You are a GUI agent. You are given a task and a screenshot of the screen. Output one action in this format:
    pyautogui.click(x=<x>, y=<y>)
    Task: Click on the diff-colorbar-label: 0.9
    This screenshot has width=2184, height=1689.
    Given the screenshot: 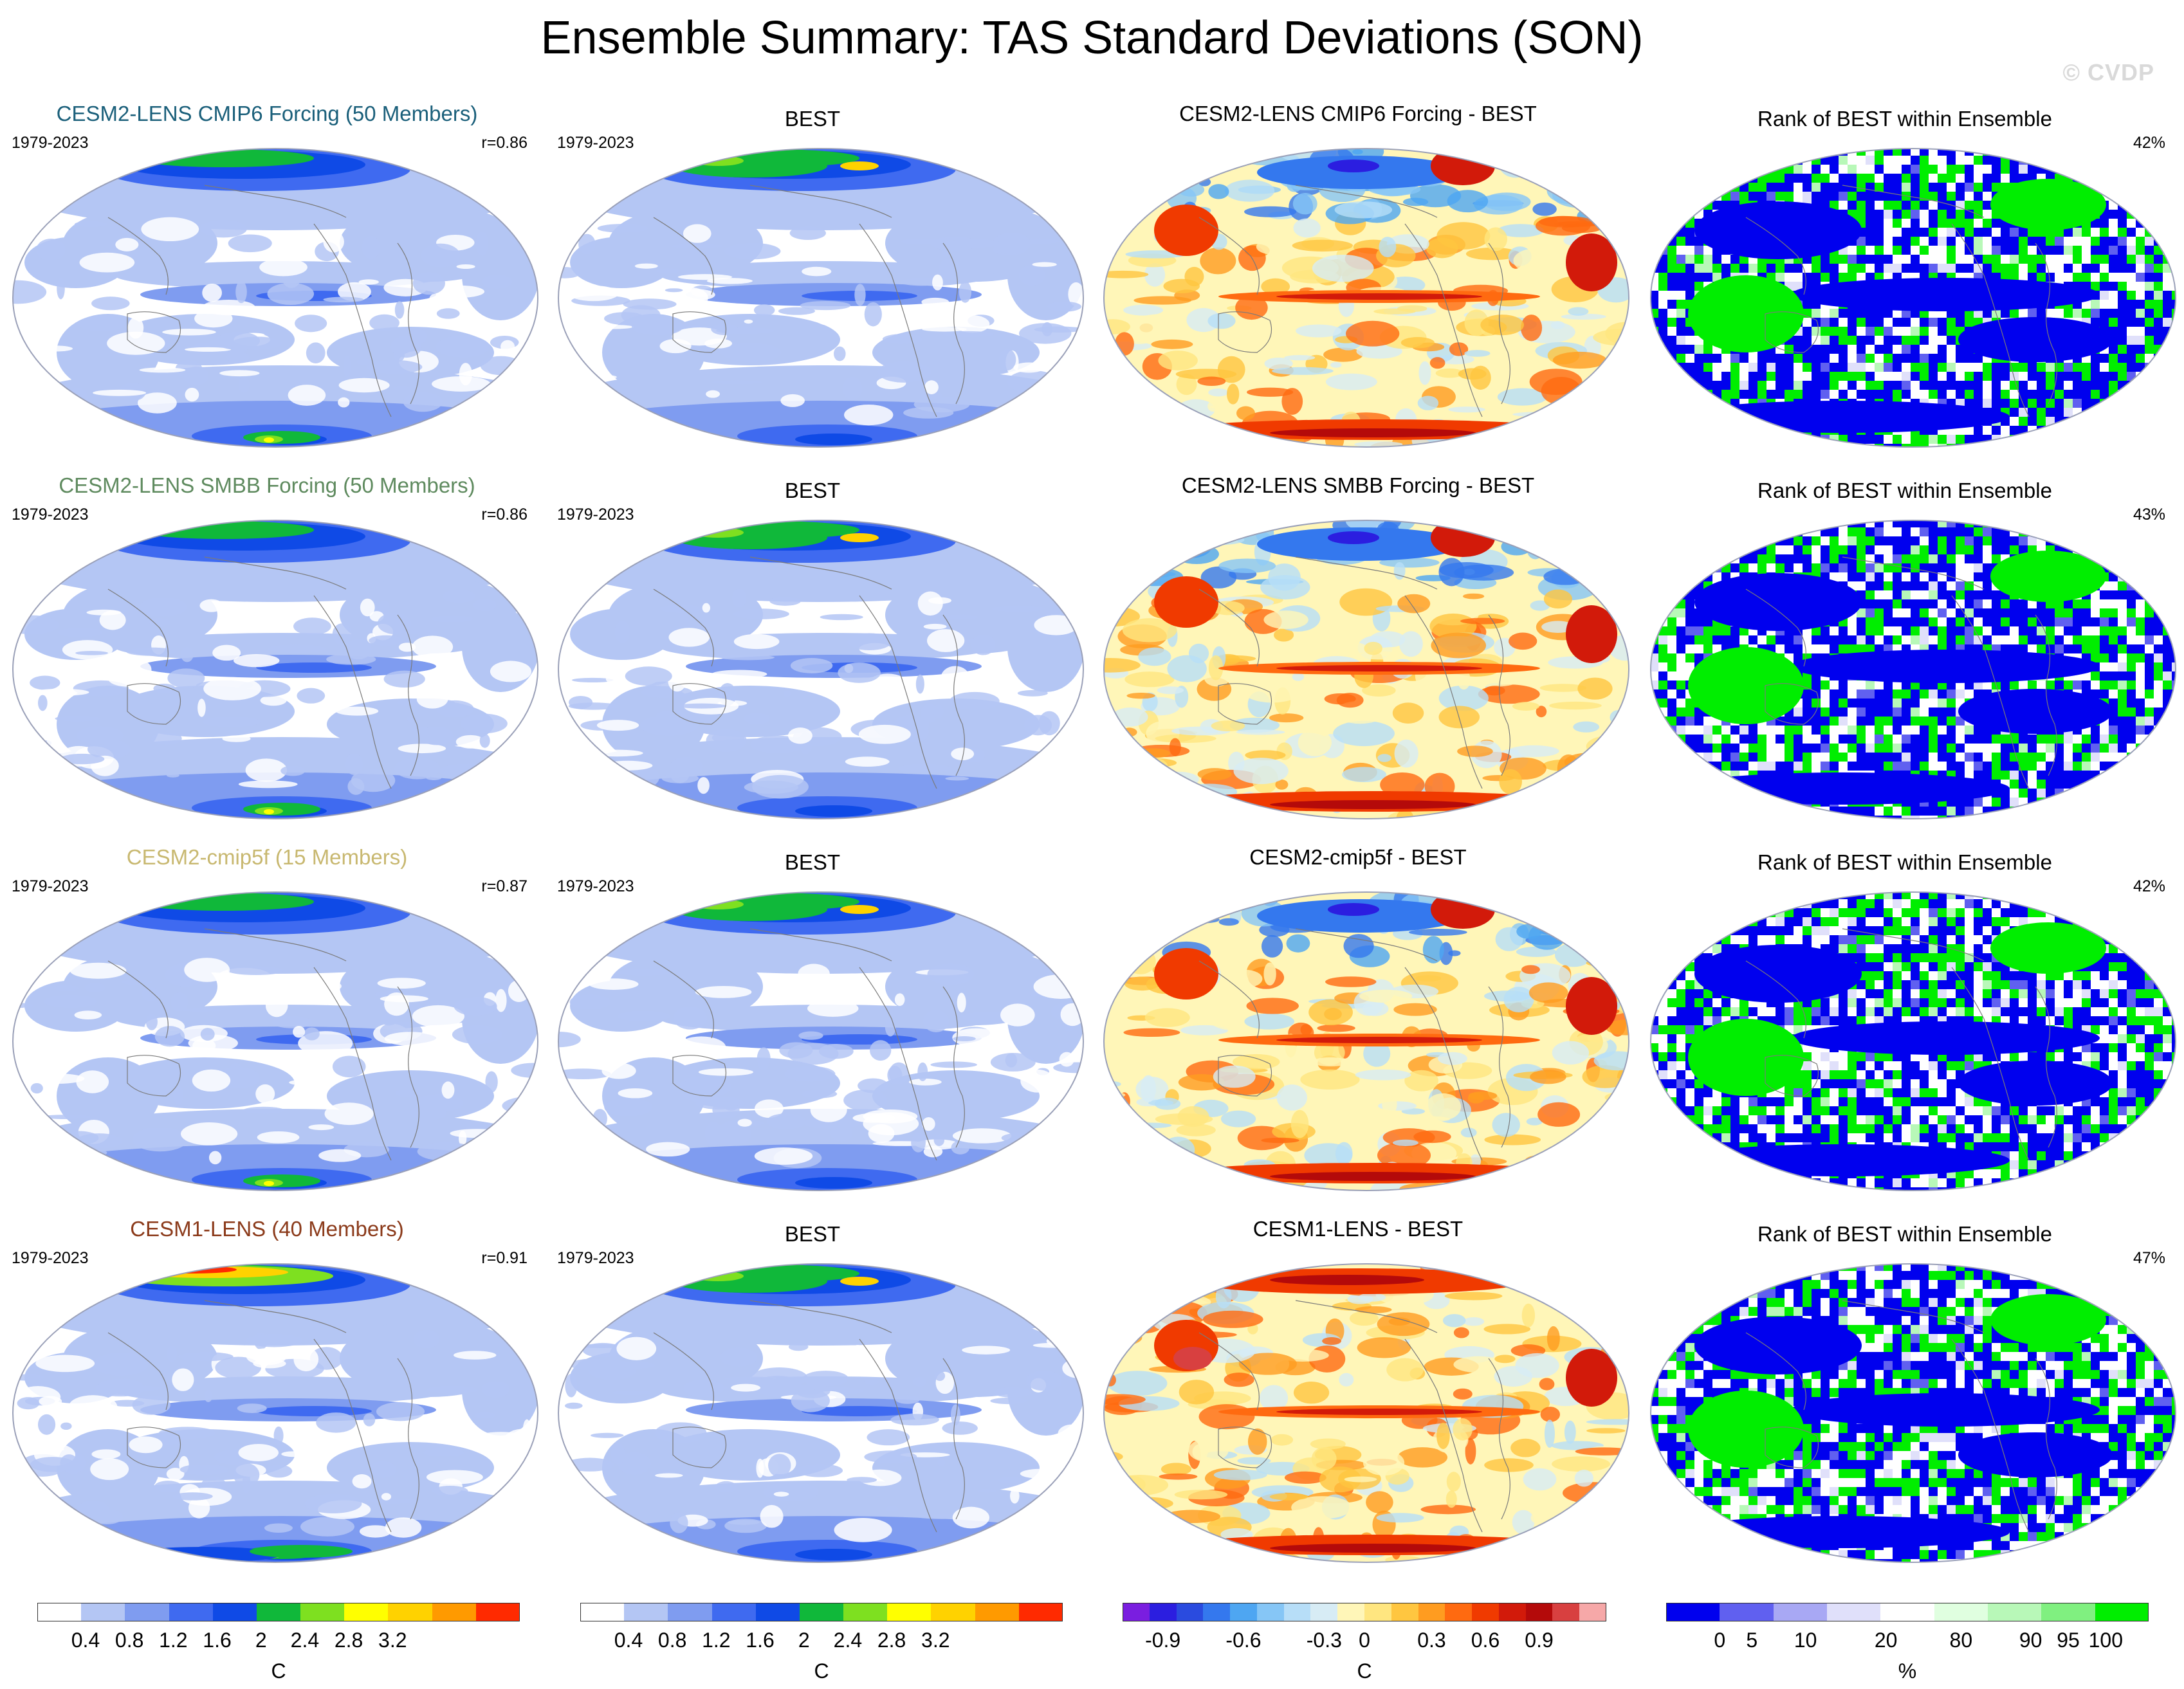 What is the action you would take?
    pyautogui.click(x=1539, y=1641)
    